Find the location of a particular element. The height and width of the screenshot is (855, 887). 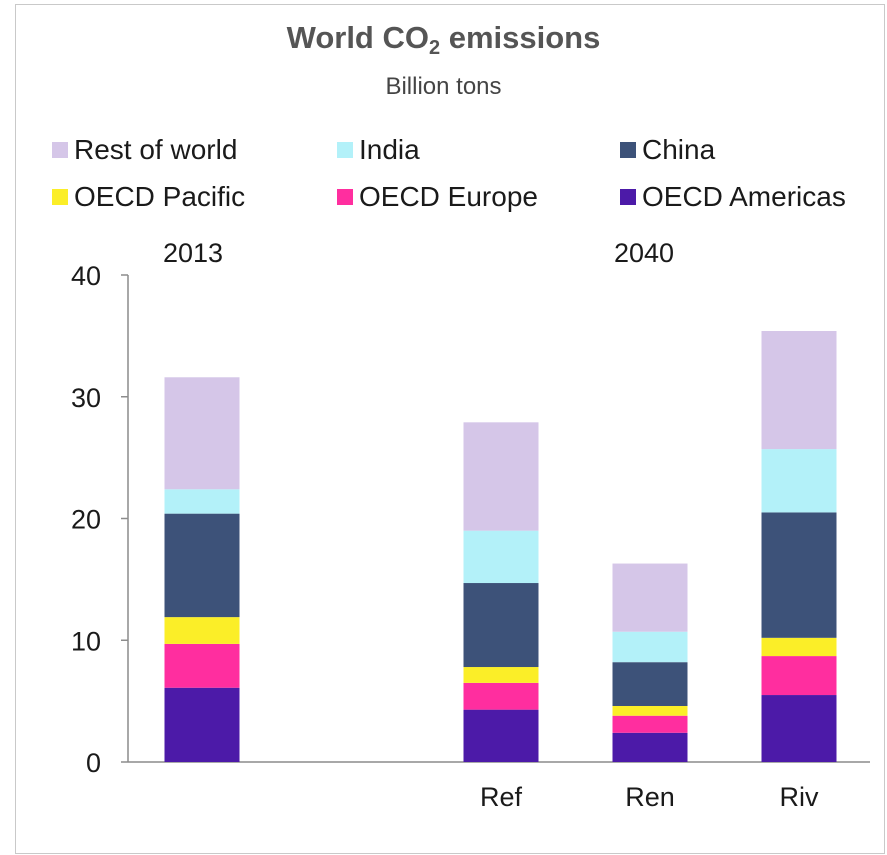

y-tick-label: 10 is located at coordinates (86, 641).